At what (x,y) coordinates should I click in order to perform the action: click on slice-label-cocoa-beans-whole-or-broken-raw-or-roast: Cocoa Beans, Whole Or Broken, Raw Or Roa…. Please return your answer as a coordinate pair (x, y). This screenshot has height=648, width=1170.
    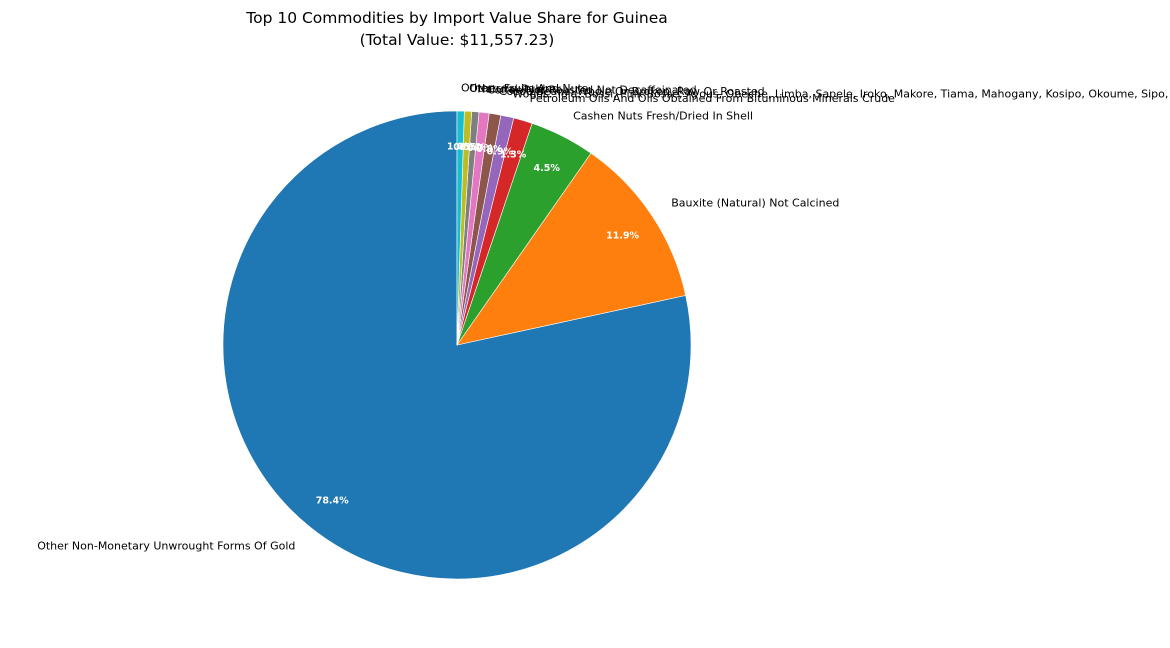
    Looking at the image, I should click on (632, 91).